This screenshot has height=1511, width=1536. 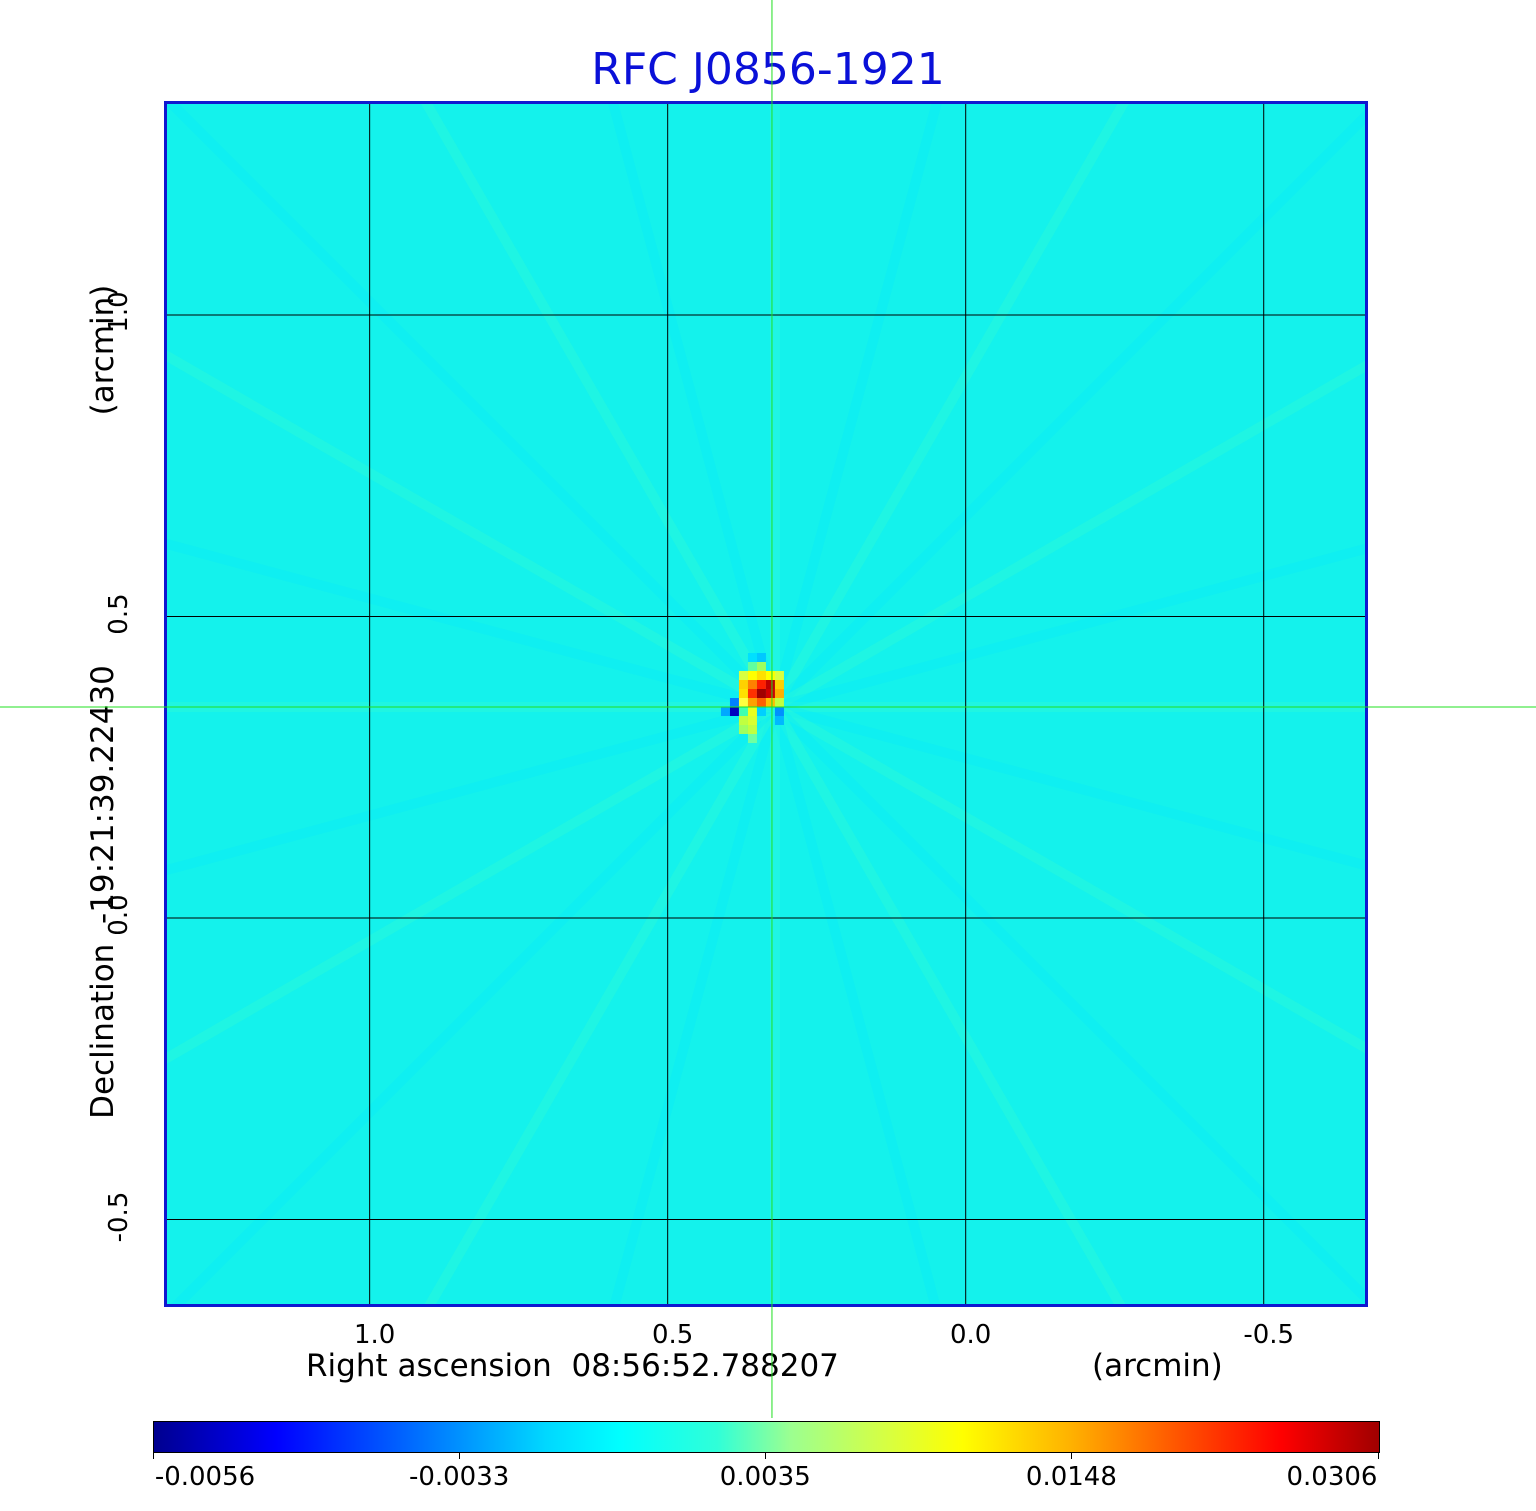 What do you see at coordinates (1269, 1335) in the screenshot?
I see `x-tick-label: -0.5` at bounding box center [1269, 1335].